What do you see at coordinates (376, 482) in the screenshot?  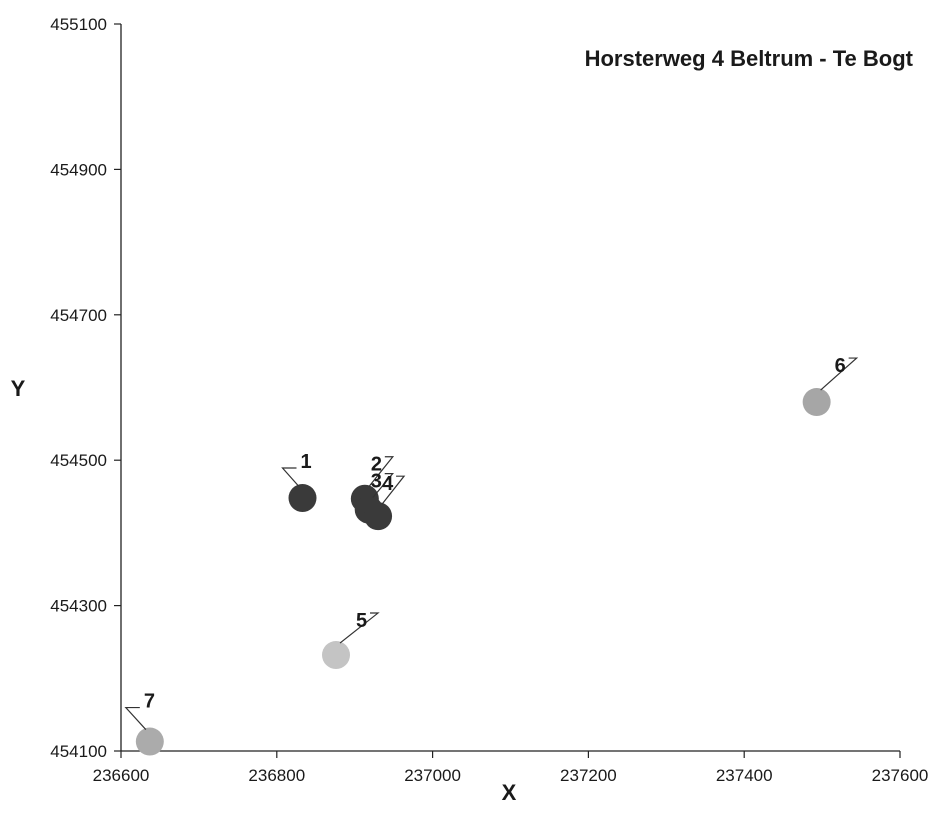 I see `point-label-3: 3` at bounding box center [376, 482].